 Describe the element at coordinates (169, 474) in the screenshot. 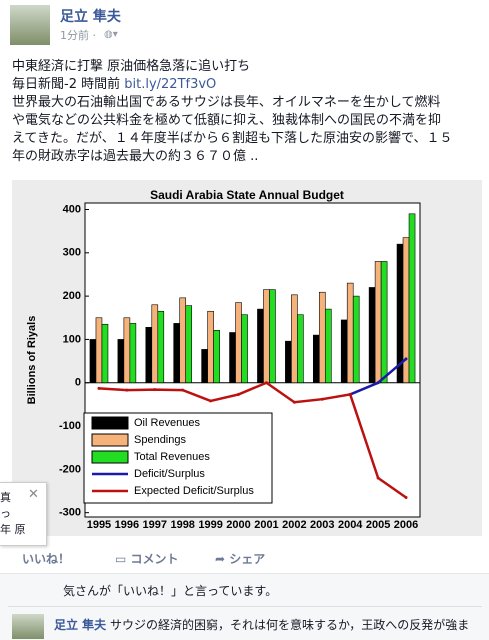

I see `legend-label: Deficit/Surplus` at that location.